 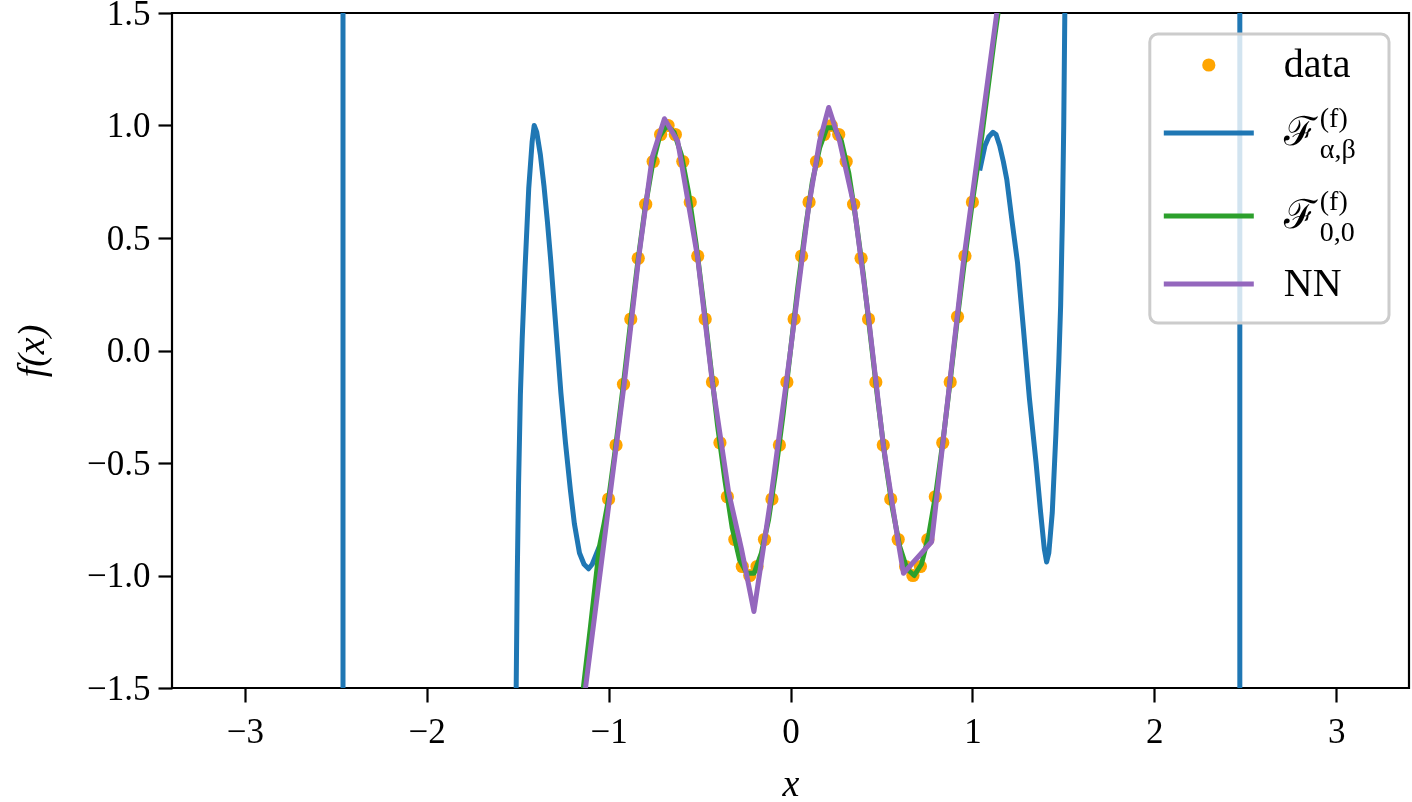 What do you see at coordinates (245, 731) in the screenshot?
I see `x-tick-label: −3` at bounding box center [245, 731].